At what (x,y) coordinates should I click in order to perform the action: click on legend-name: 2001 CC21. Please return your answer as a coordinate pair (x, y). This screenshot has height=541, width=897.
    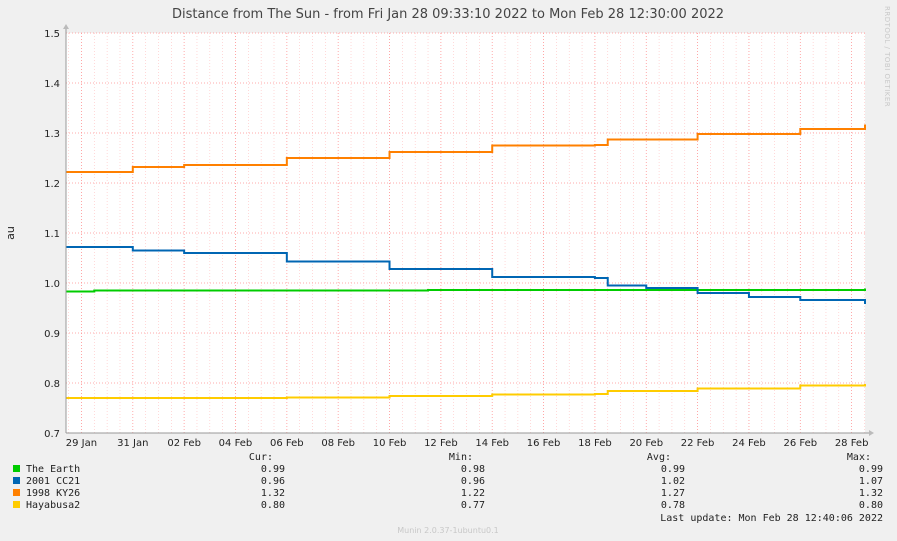
    Looking at the image, I should click on (53, 481).